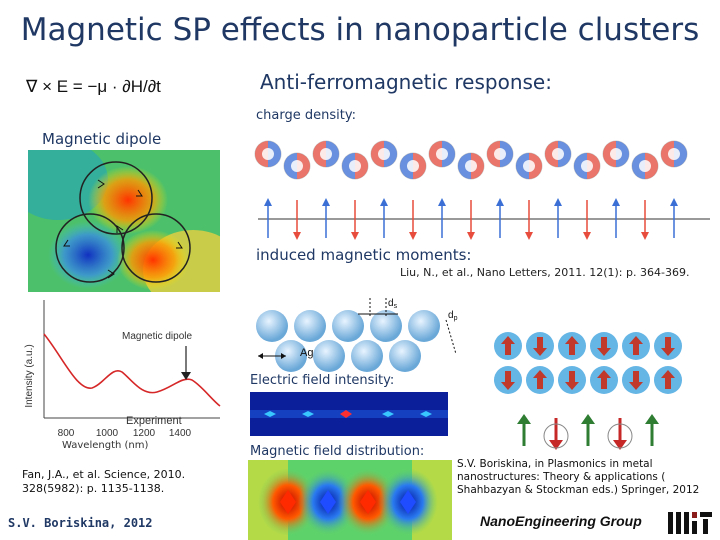 This screenshot has width=720, height=540. What do you see at coordinates (346, 414) in the screenshot?
I see `efield-hotspot` at bounding box center [346, 414].